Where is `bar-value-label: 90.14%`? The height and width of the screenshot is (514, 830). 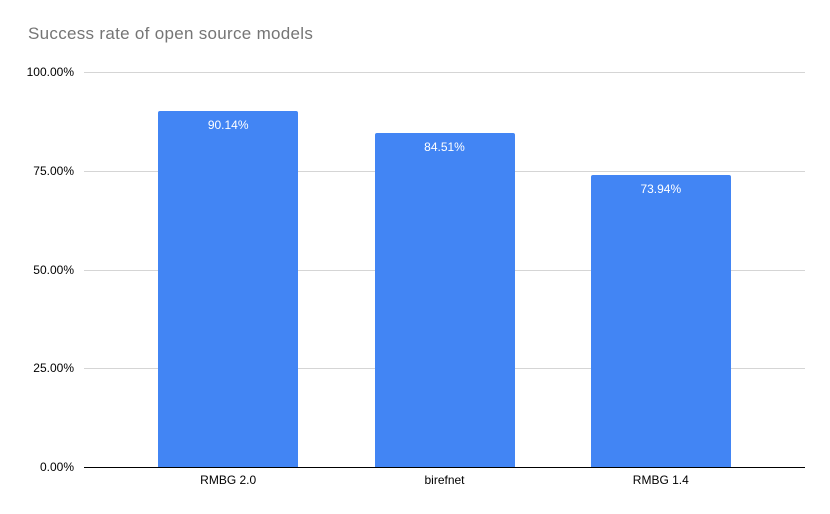
bar-value-label: 90.14% is located at coordinates (228, 124).